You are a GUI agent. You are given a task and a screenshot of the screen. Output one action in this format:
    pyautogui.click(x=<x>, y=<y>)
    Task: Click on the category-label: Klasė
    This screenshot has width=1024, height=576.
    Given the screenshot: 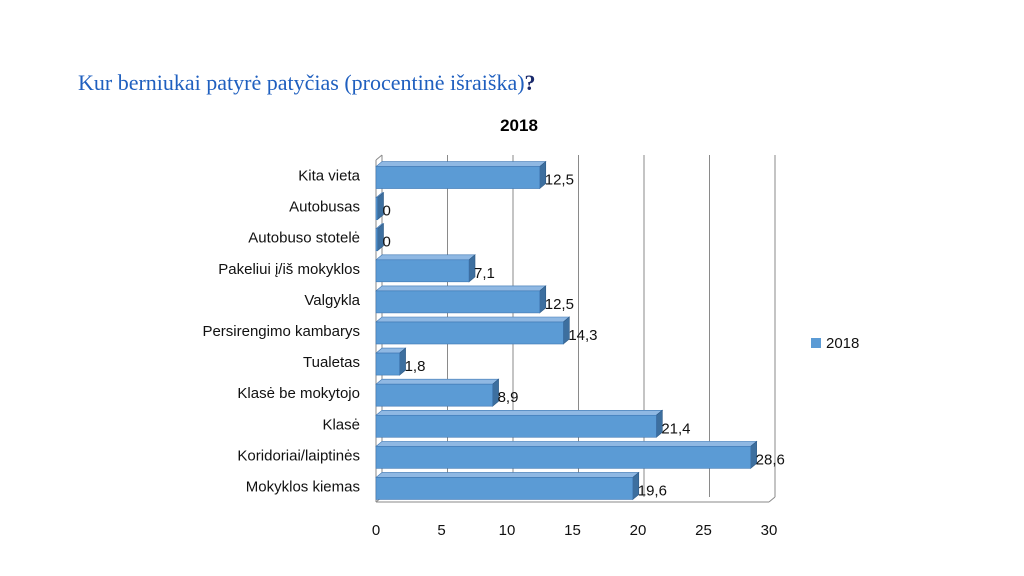 What is the action you would take?
    pyautogui.click(x=341, y=424)
    